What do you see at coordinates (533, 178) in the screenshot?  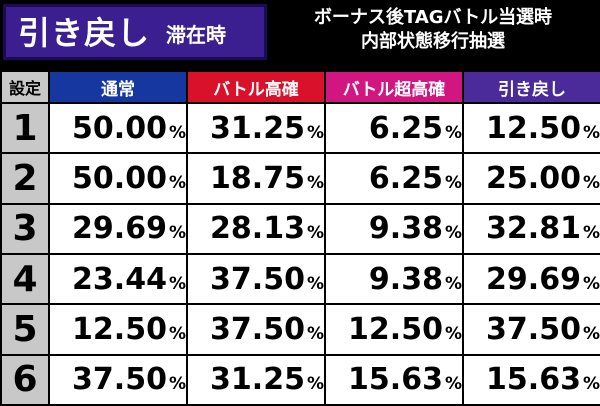 I see `probability-value: 25.00` at bounding box center [533, 178].